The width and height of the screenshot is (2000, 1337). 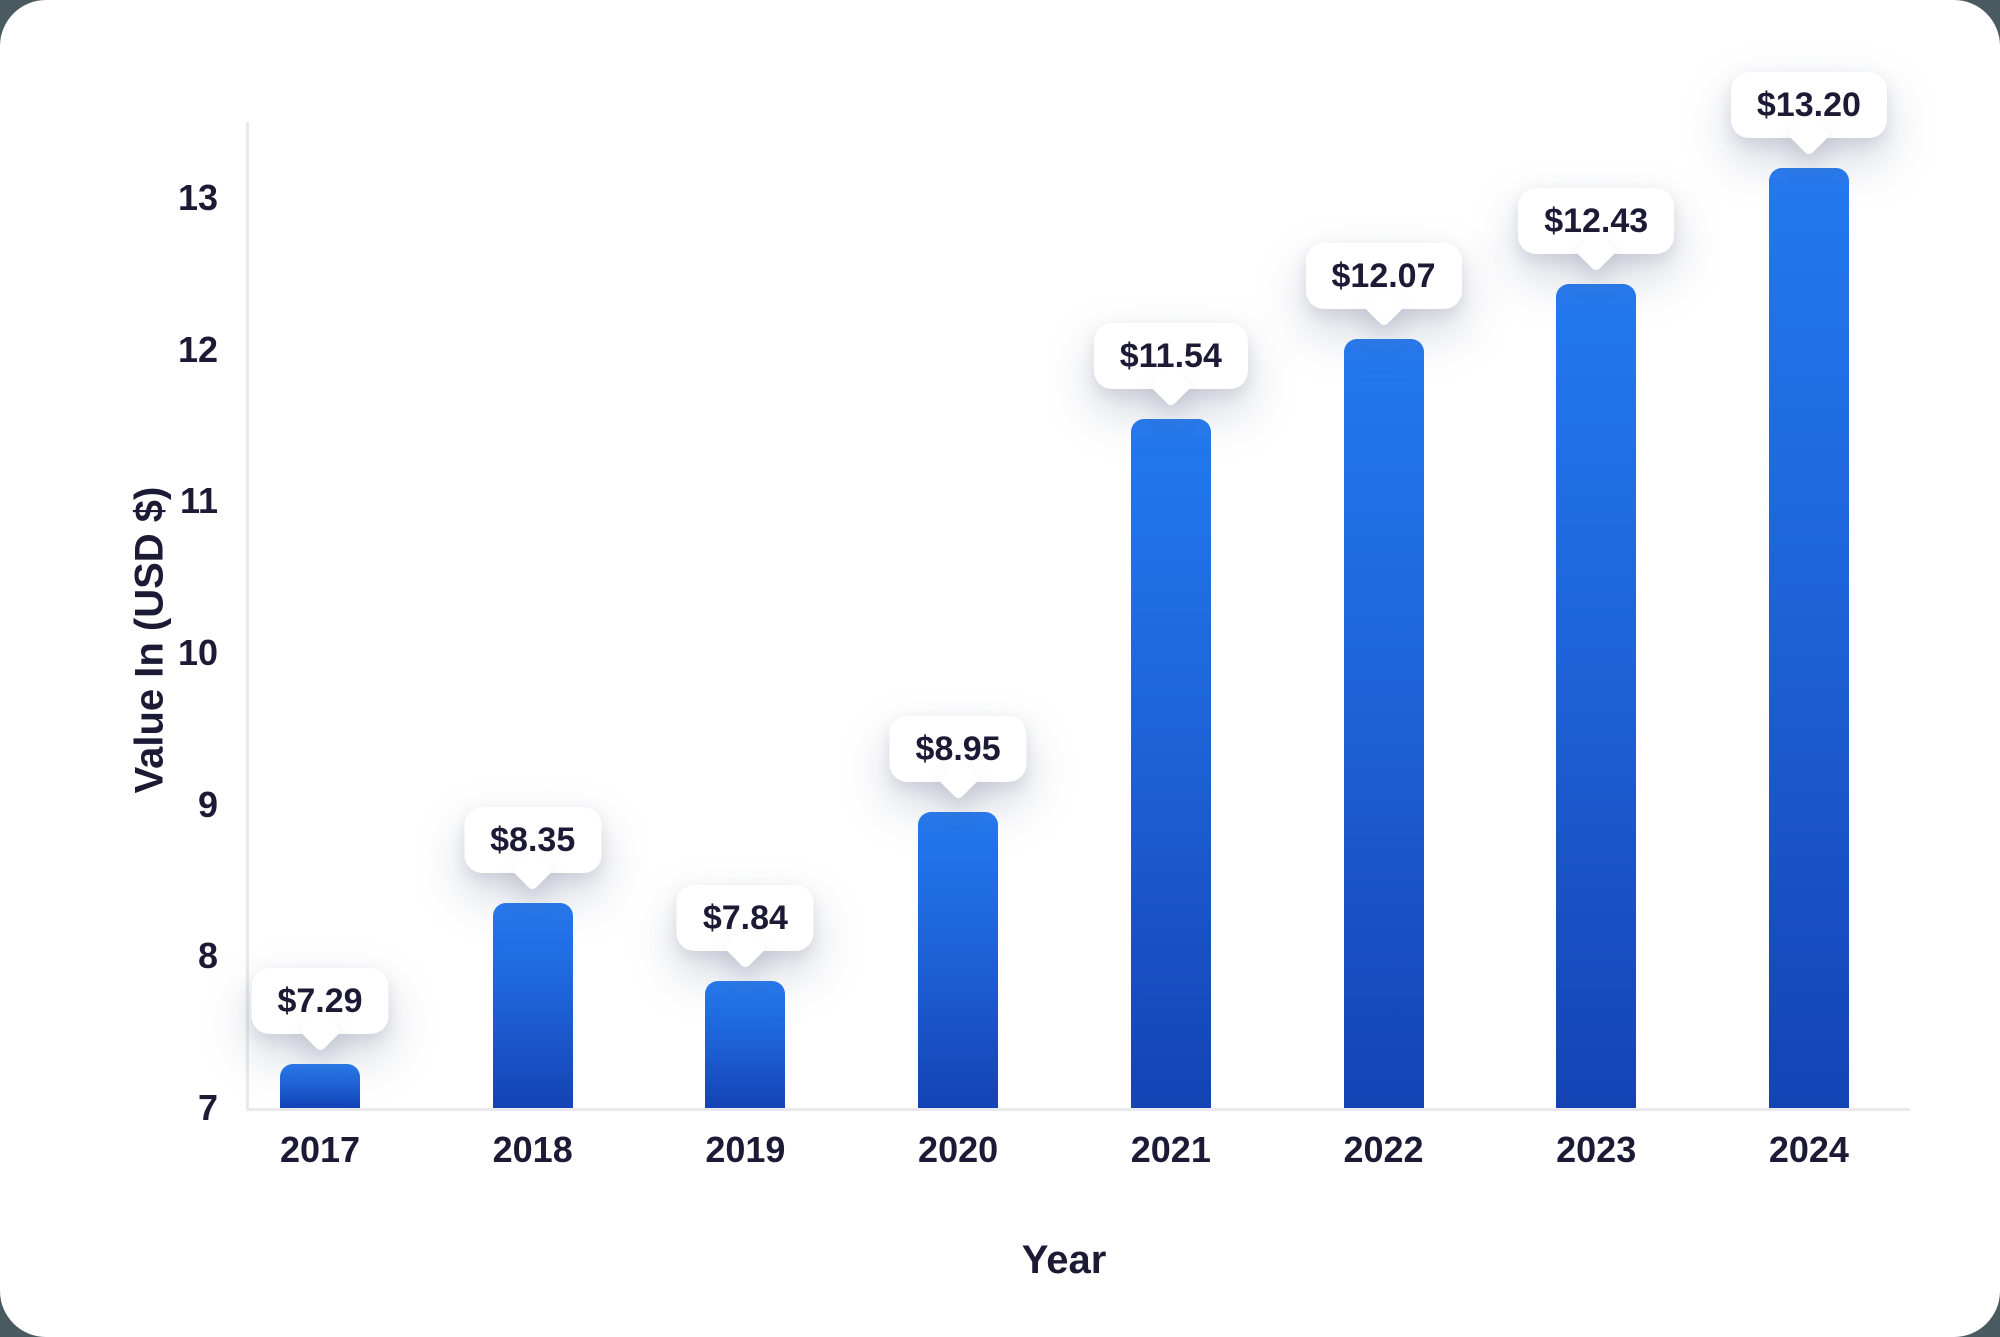 I want to click on value-tooltip-label: $12.43, so click(x=1596, y=230).